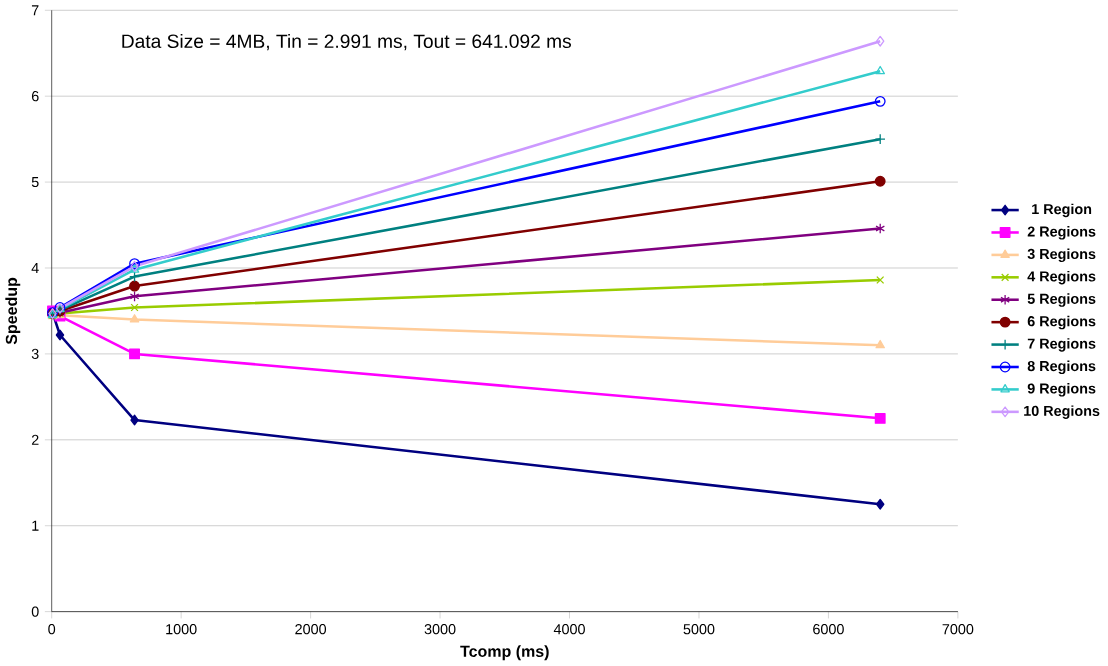 The width and height of the screenshot is (1108, 666). What do you see at coordinates (35, 182) in the screenshot?
I see `y-tick-label: 5` at bounding box center [35, 182].